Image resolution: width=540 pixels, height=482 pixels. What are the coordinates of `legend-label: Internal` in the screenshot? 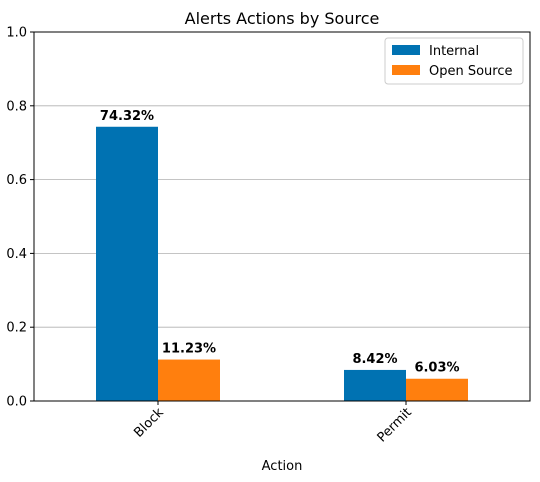 It's located at (454, 51).